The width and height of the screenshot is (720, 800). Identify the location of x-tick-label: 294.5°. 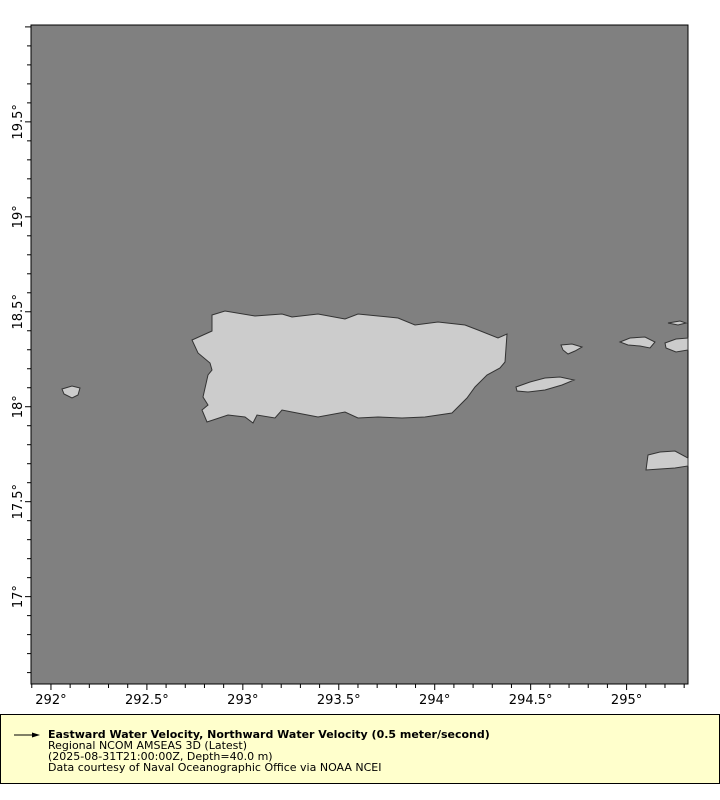
(531, 700).